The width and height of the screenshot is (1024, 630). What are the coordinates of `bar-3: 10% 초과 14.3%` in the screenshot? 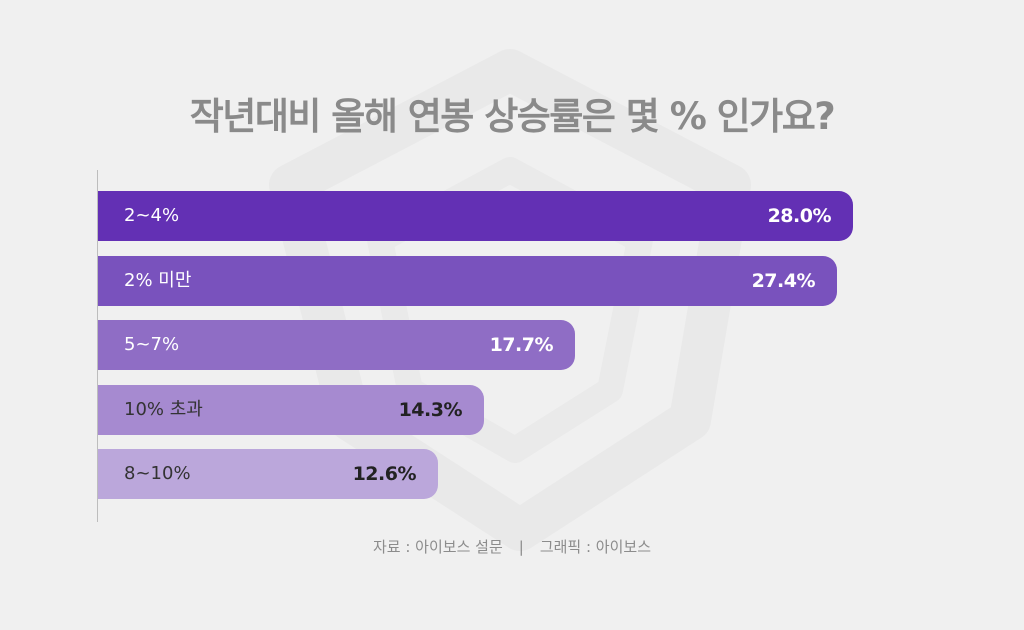 It's located at (291, 409).